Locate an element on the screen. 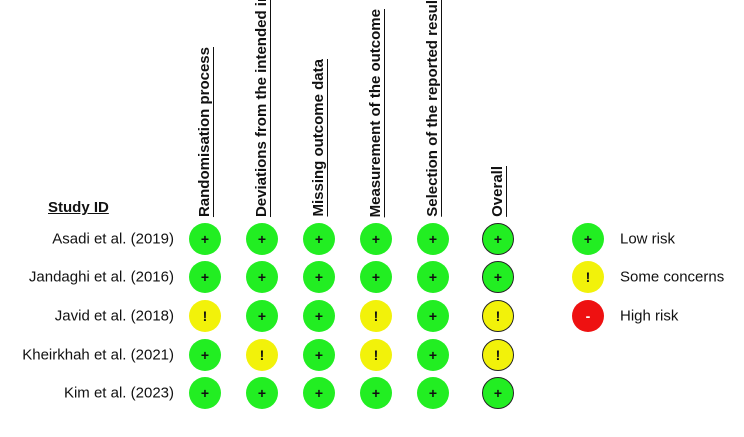 The image size is (744, 437). domain-header-4: Measurement of the outcome is located at coordinates (375, 112).